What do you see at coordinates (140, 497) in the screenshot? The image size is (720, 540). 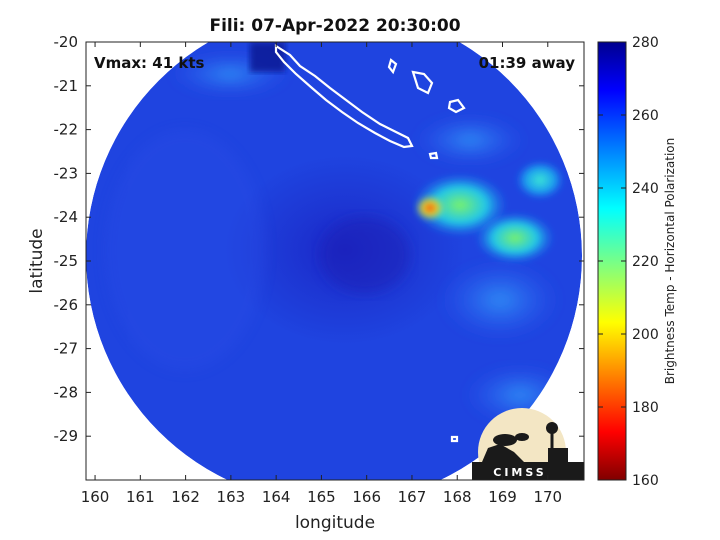 I see `x-tick-label: 161` at bounding box center [140, 497].